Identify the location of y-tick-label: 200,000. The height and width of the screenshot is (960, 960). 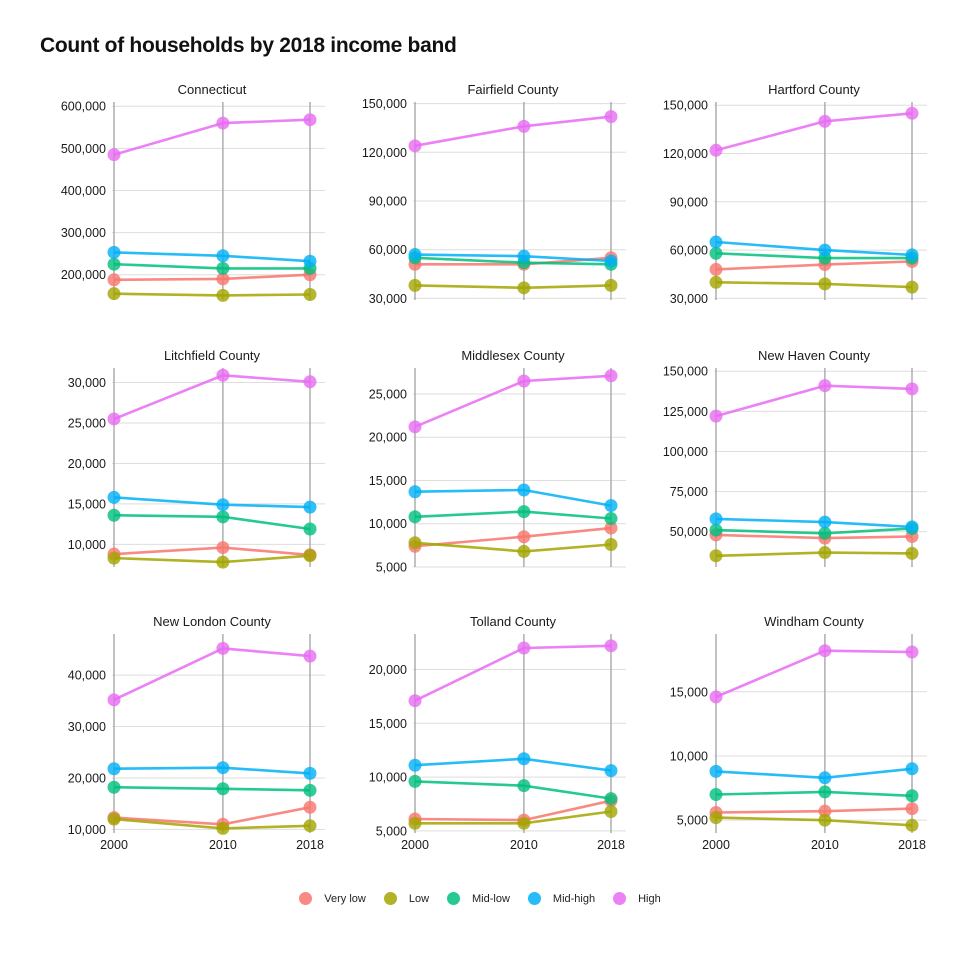
(83, 275).